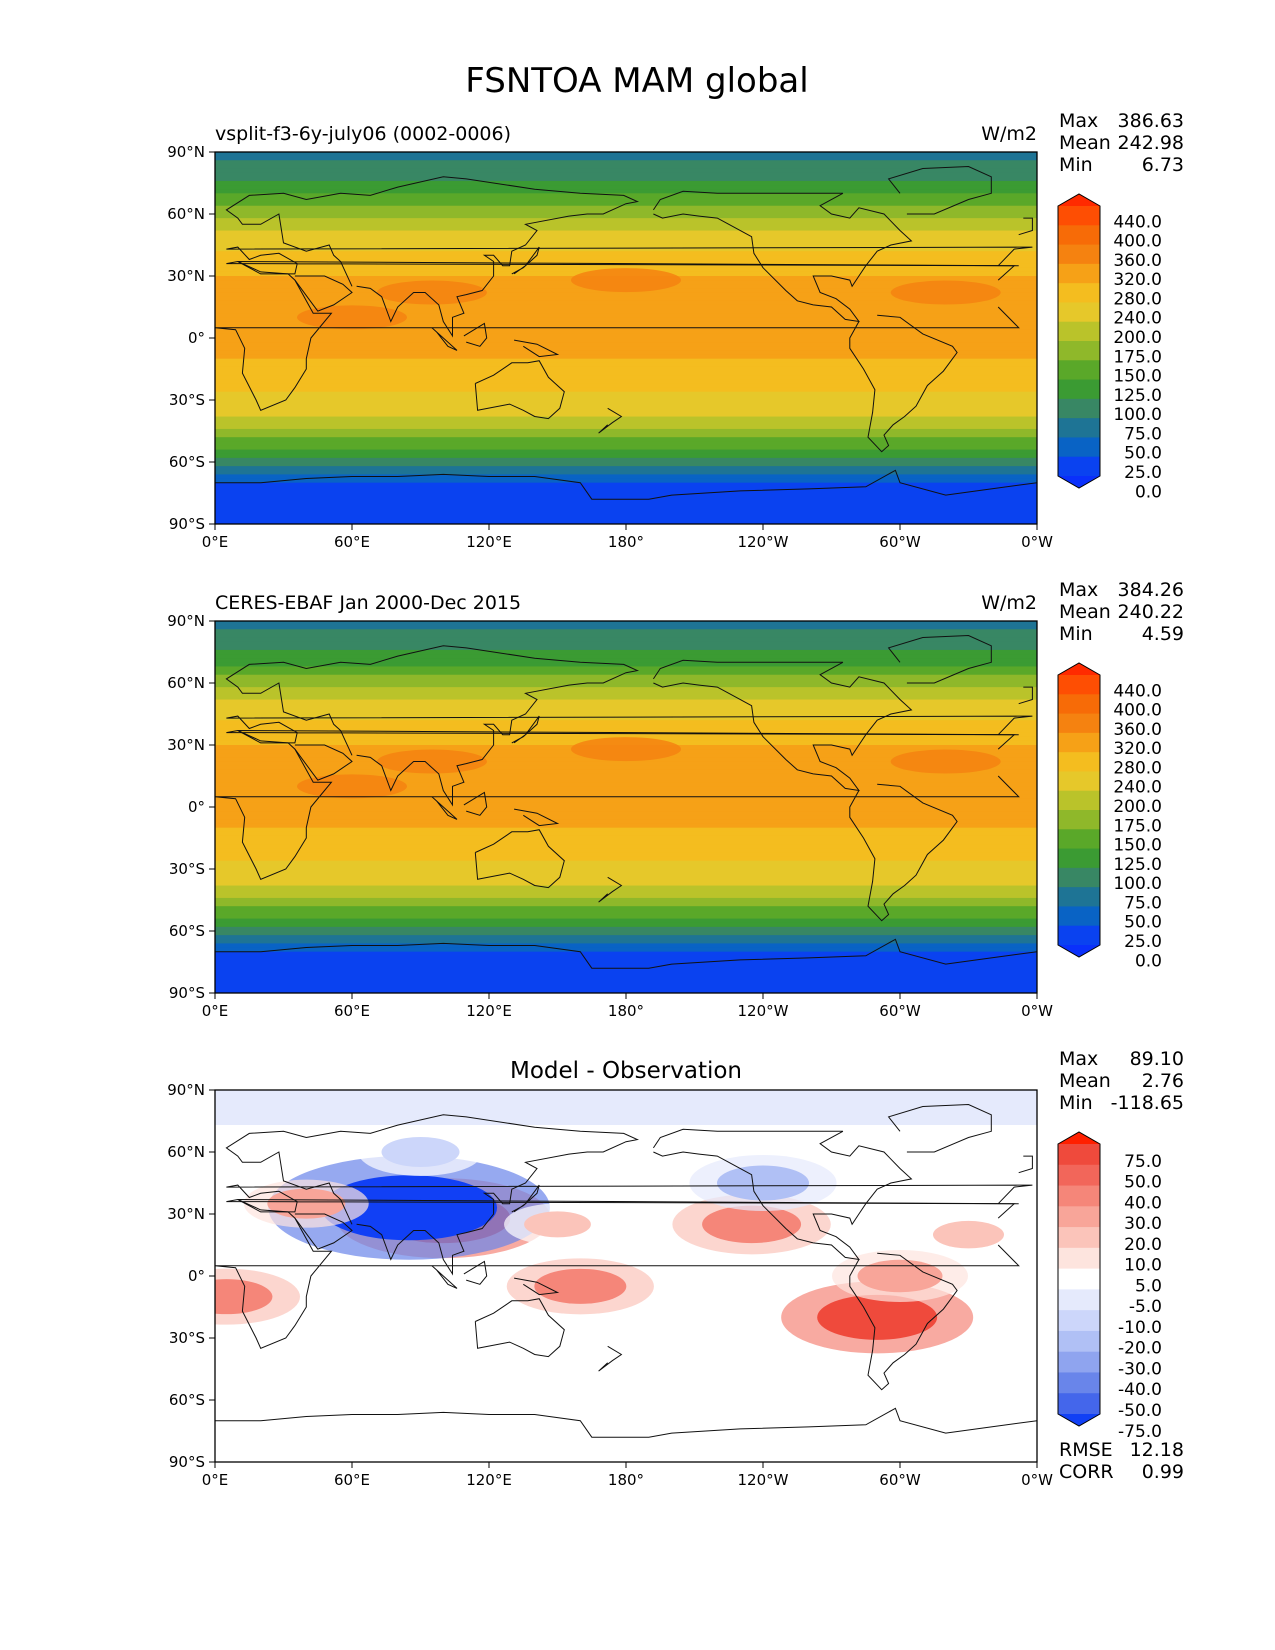 The height and width of the screenshot is (1650, 1275). I want to click on stat-label: Mean, so click(1085, 1081).